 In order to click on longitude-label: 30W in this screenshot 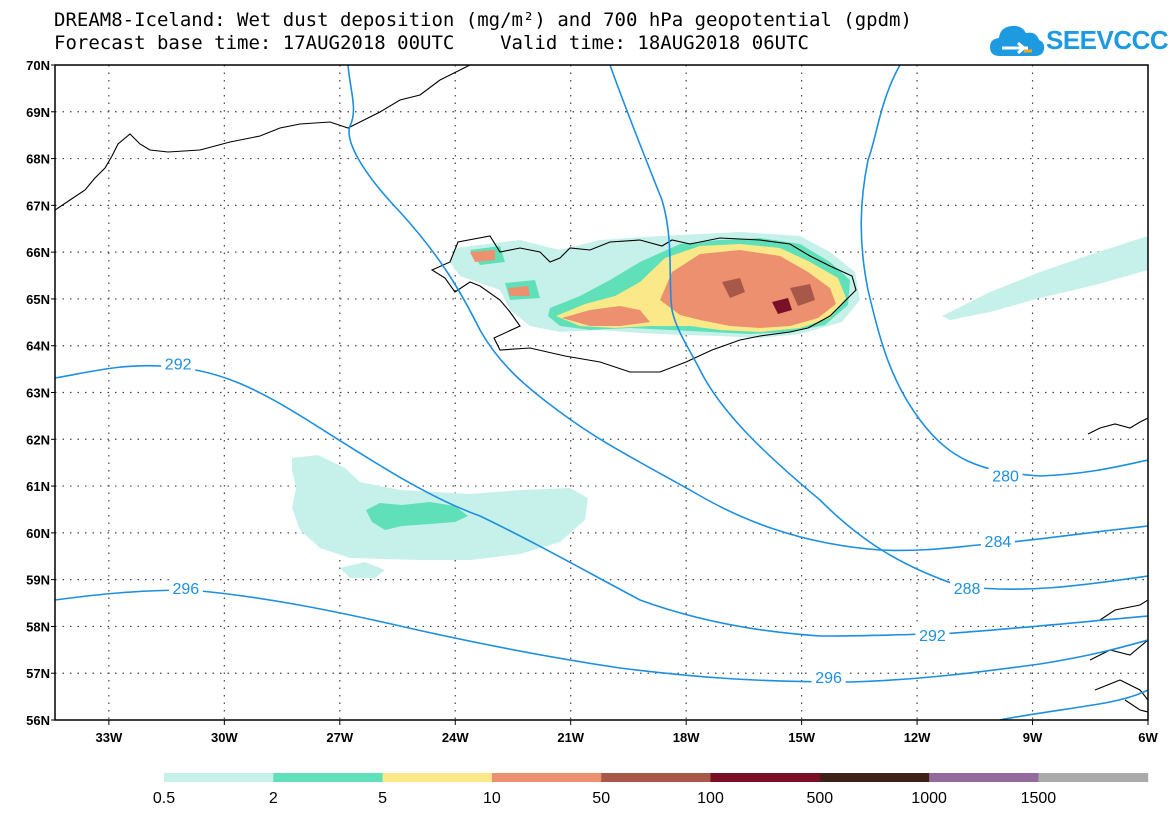, I will do `click(224, 737)`.